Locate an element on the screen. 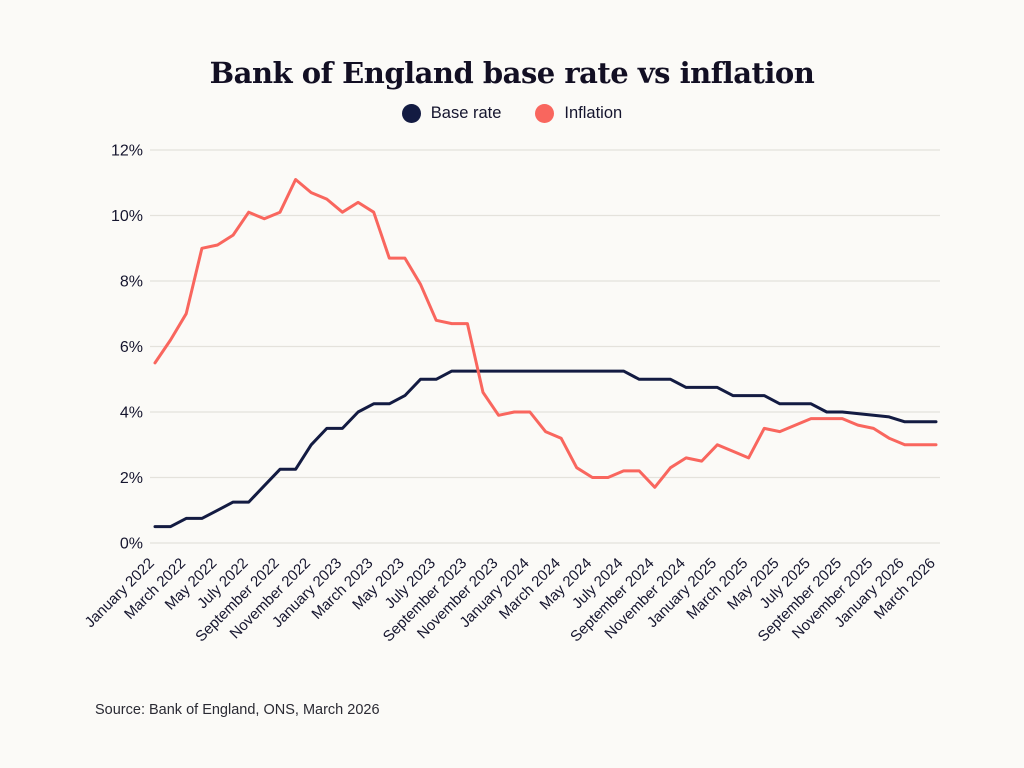  y-axis-tick-label: 10% is located at coordinates (127, 216).